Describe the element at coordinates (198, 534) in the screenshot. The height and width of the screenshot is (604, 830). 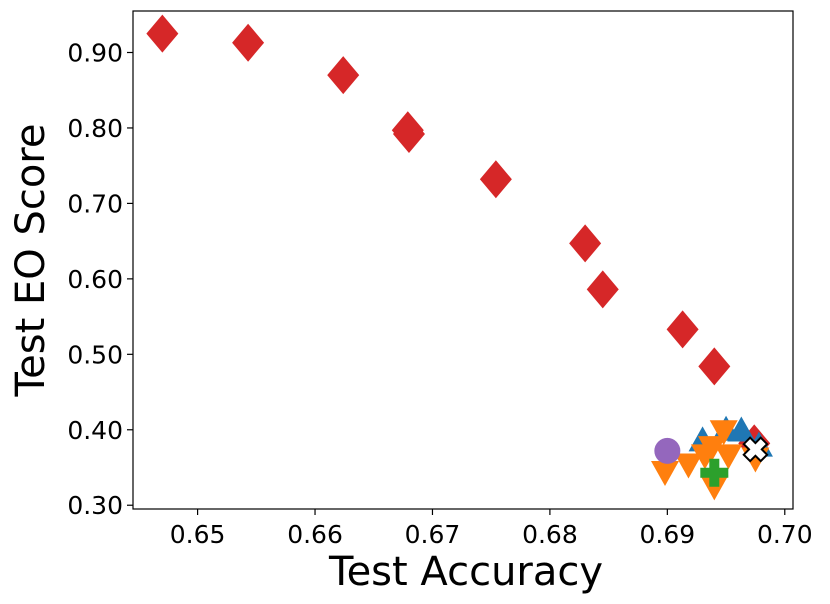
I see `x-tick-label: 0.65` at that location.